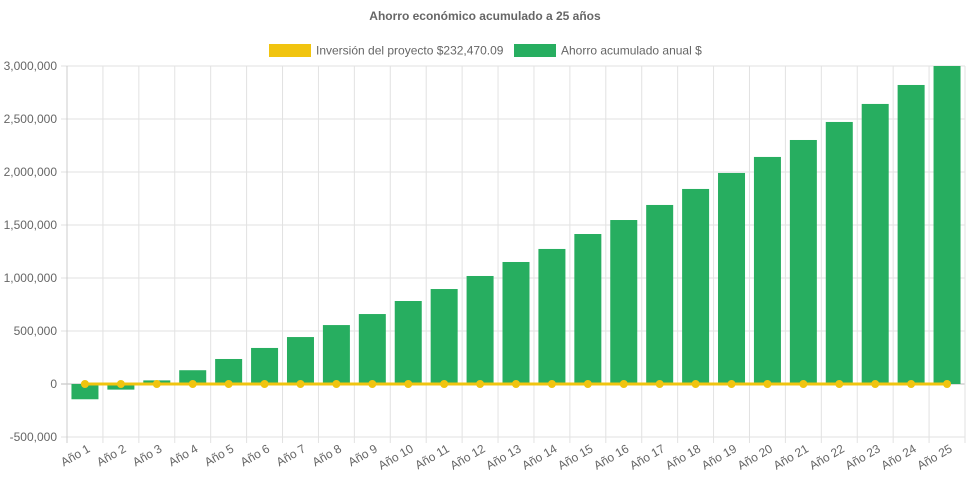 This screenshot has height=490, width=971. Describe the element at coordinates (696, 286) in the screenshot. I see `bar-año-18` at that location.